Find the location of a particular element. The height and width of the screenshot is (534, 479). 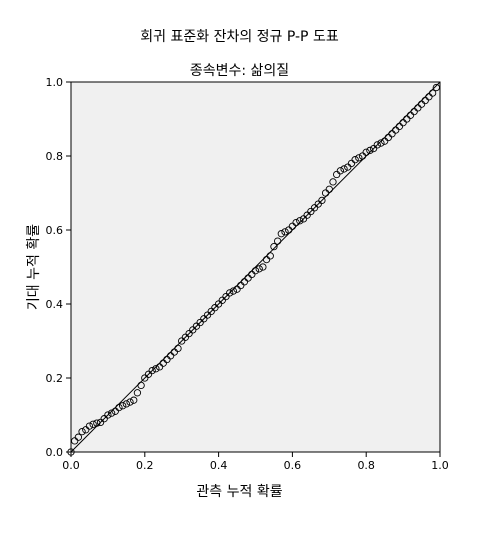

y-tick-label: 0.6 is located at coordinates (55, 230).